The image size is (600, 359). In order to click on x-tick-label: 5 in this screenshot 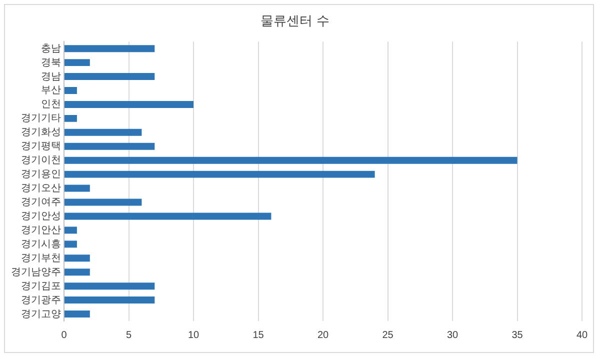, I will do `click(129, 335)`.